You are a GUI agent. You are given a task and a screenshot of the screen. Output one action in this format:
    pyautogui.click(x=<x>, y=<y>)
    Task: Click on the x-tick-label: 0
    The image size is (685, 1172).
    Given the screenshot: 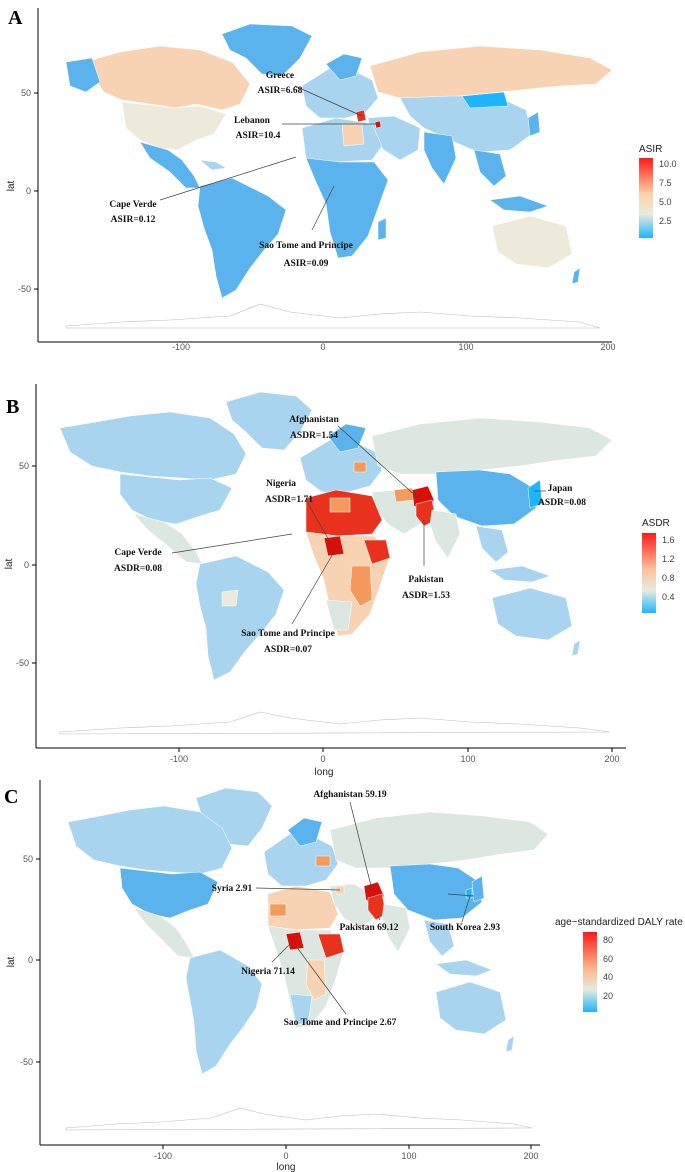 What is the action you would take?
    pyautogui.click(x=285, y=1156)
    